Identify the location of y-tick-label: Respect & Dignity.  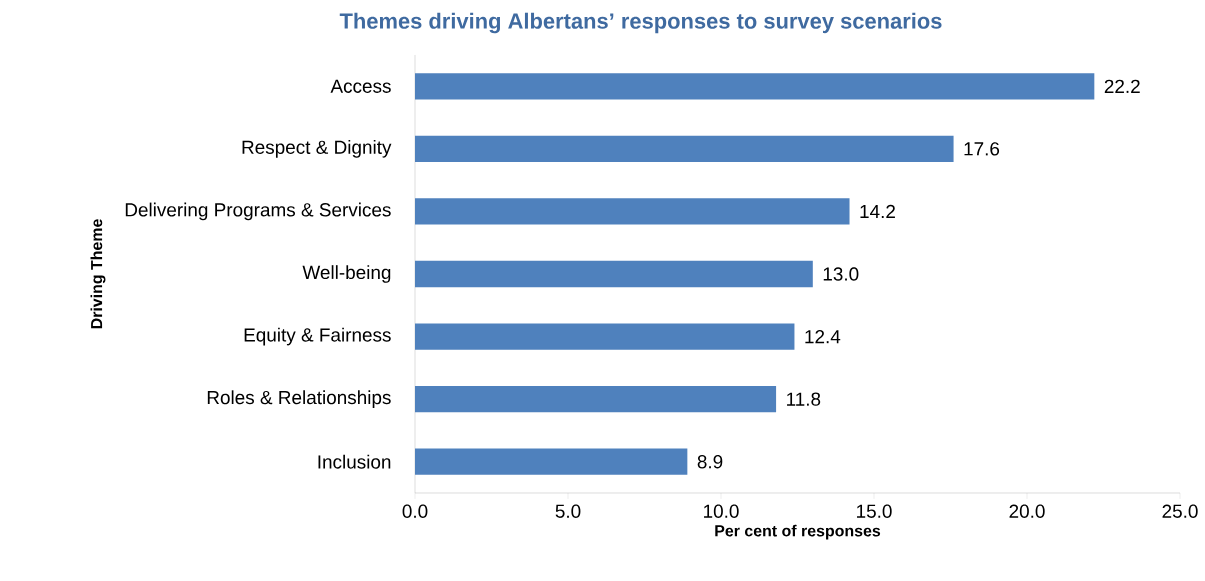
(317, 149).